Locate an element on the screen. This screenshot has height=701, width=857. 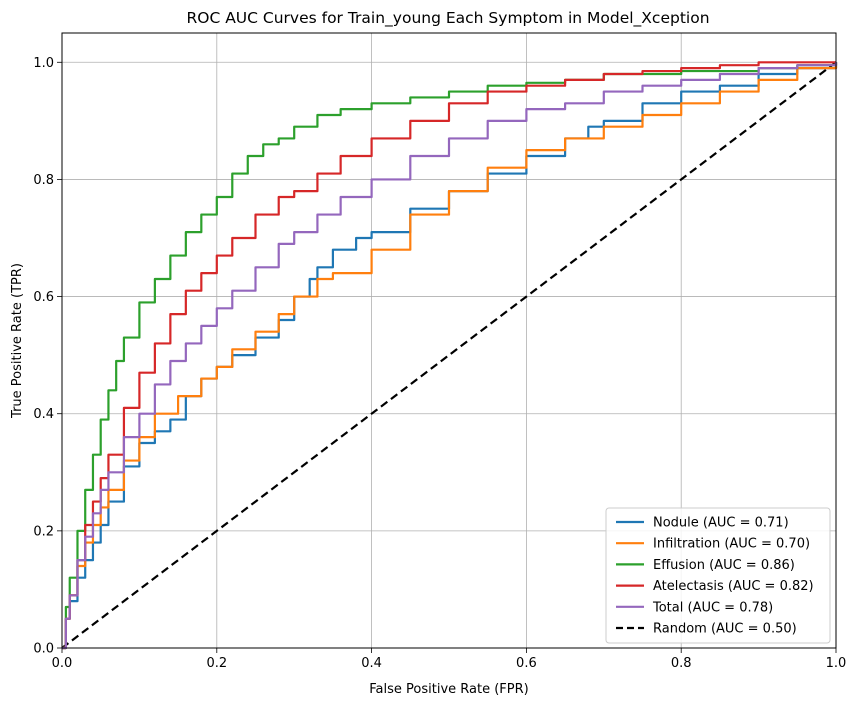
y-tick-label: 1.0 is located at coordinates (43, 63).